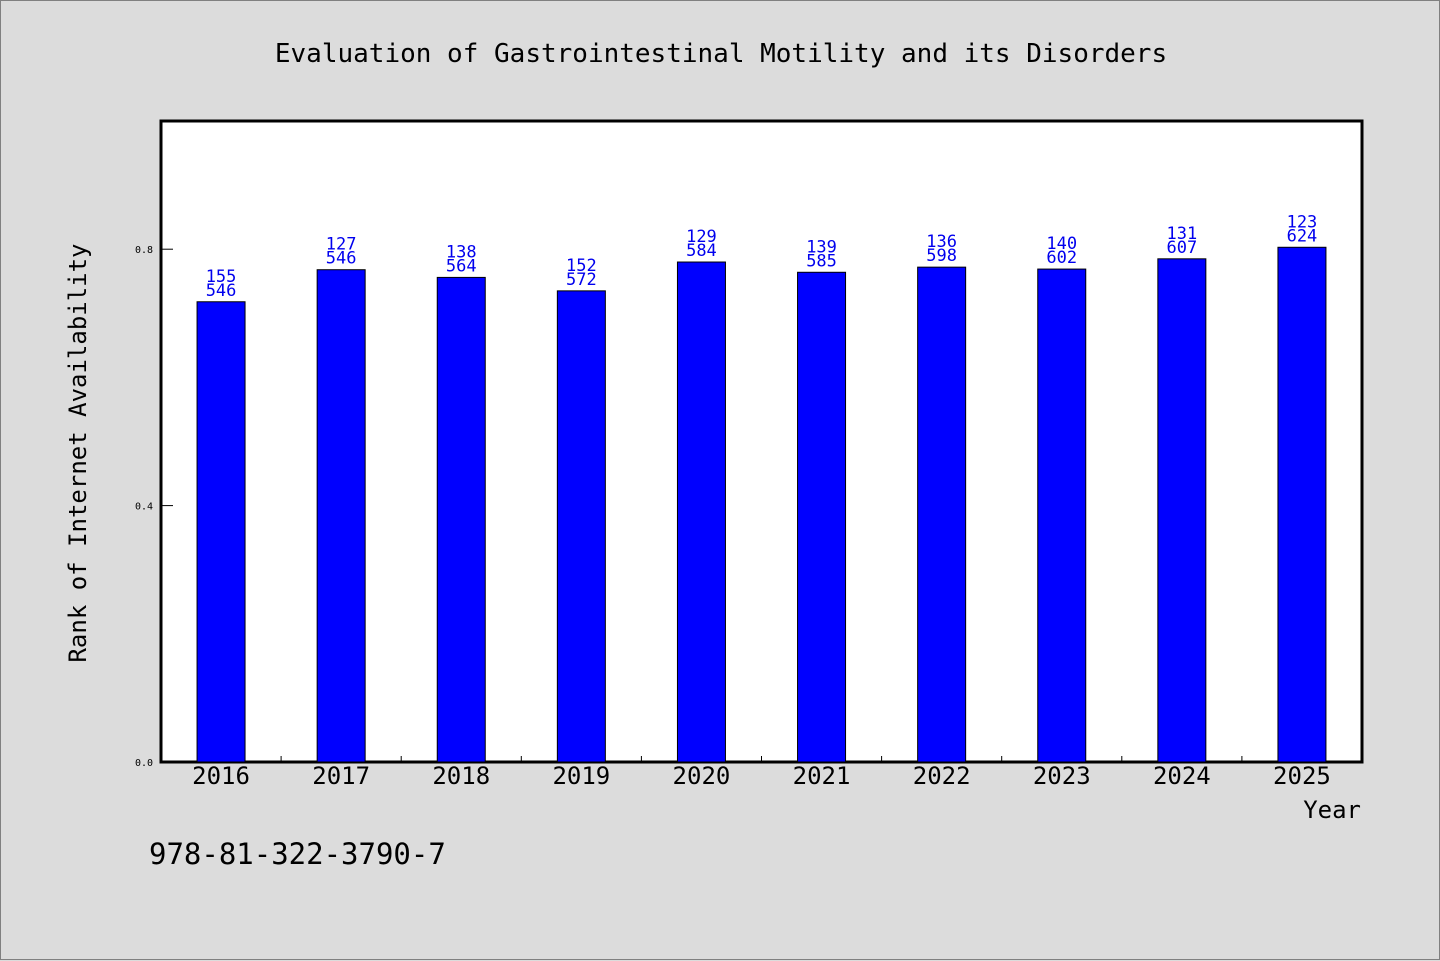 Image resolution: width=1440 pixels, height=961 pixels. I want to click on bar-2022, so click(942, 514).